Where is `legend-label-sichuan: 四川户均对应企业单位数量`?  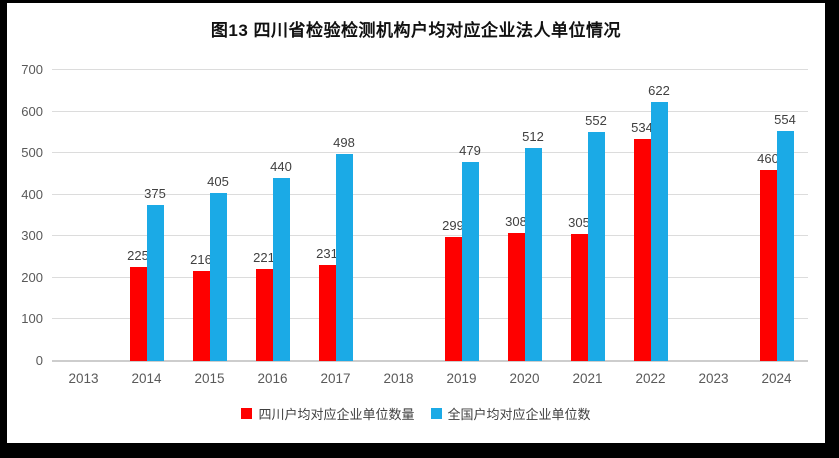
legend-label-sichuan: 四川户均对应企业单位数量 is located at coordinates (336, 414).